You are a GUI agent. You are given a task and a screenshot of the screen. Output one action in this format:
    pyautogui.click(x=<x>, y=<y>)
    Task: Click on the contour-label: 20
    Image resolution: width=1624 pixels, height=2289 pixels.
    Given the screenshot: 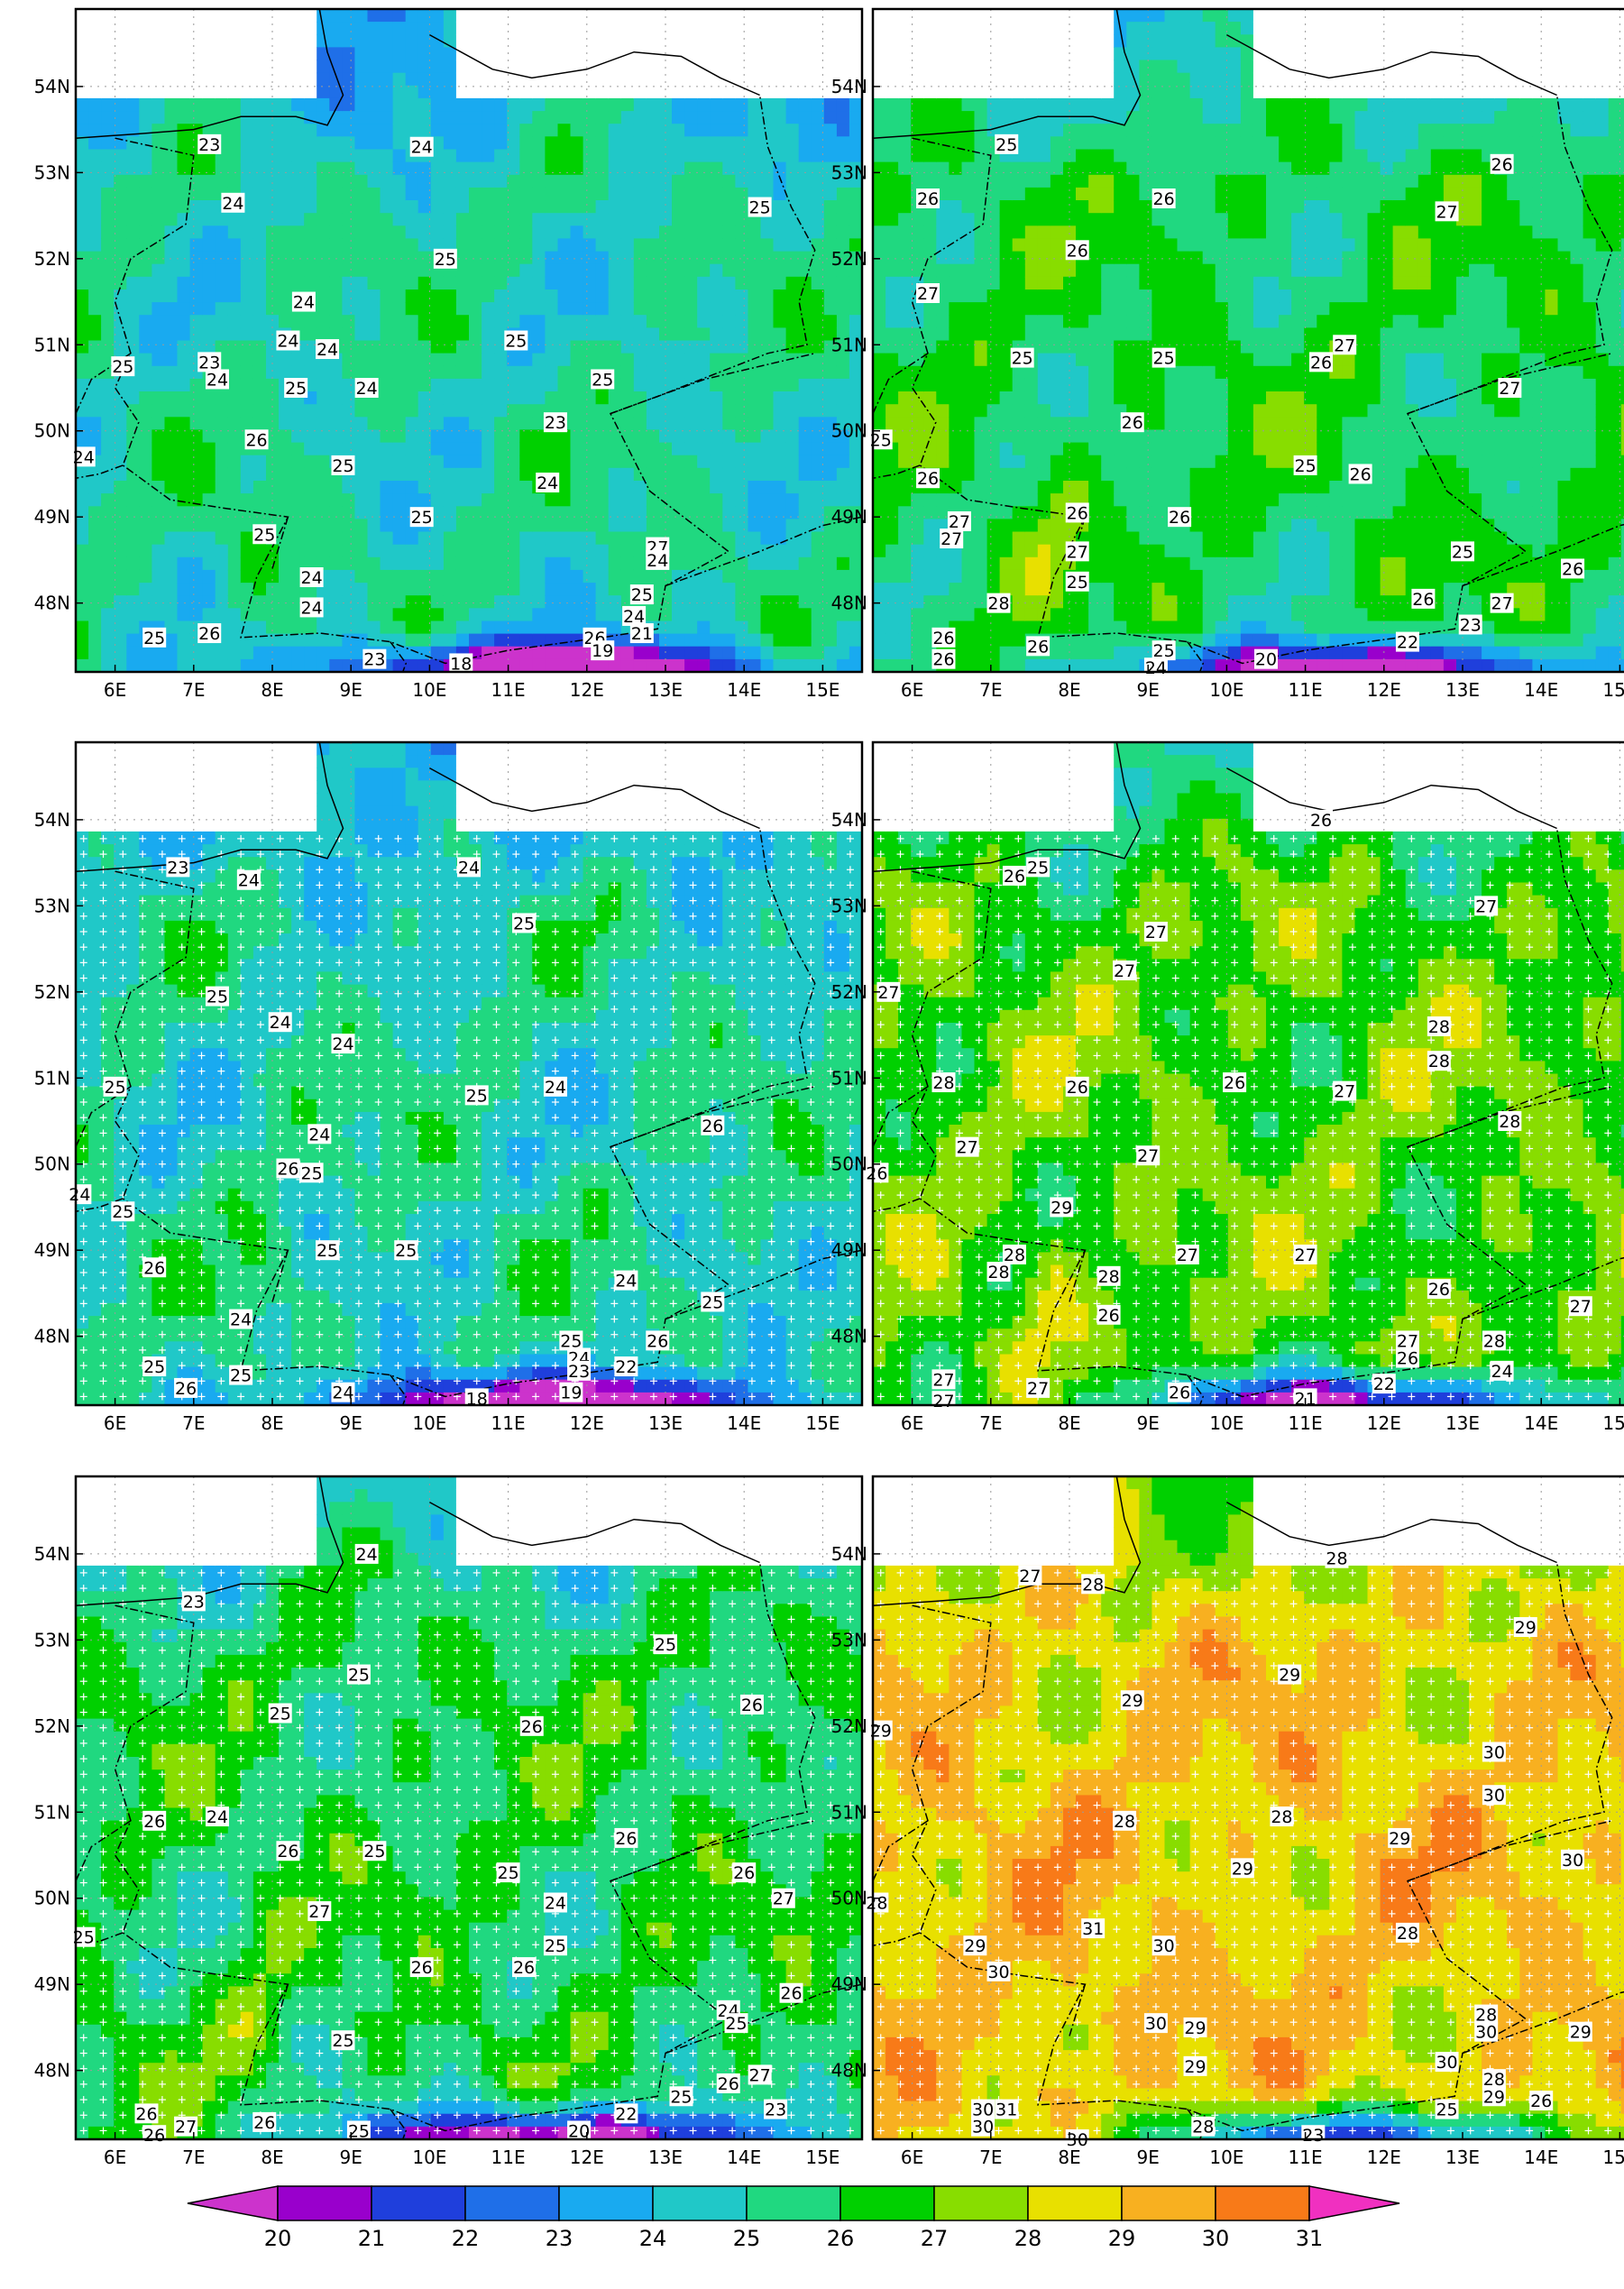 What is the action you would take?
    pyautogui.click(x=1266, y=660)
    